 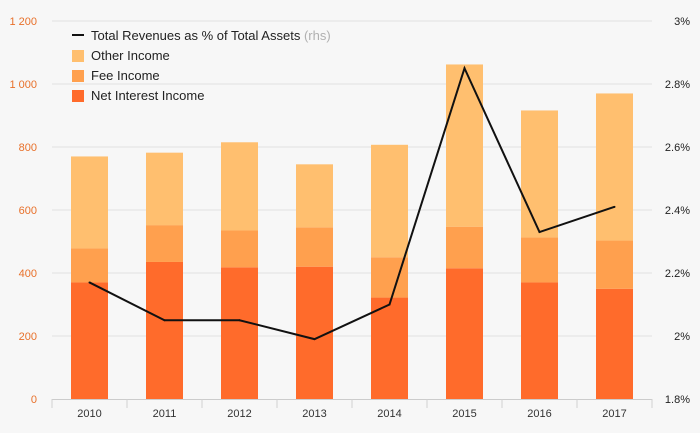 What do you see at coordinates (464, 333) in the screenshot?
I see `bar-net-interest-income-2015` at bounding box center [464, 333].